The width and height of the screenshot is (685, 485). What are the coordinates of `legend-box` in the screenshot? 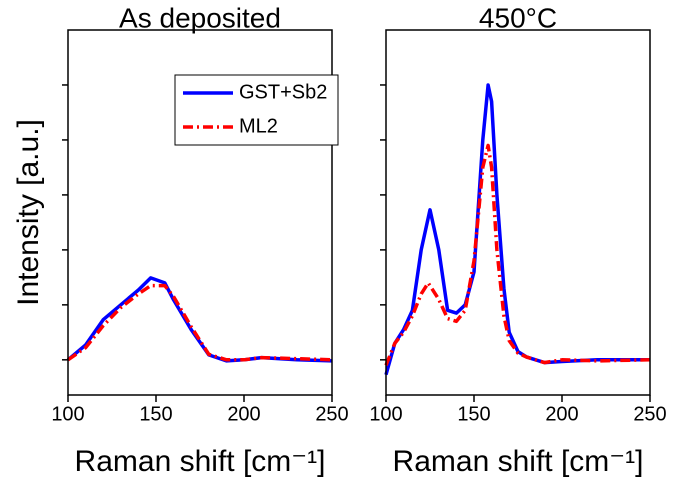 It's located at (256, 110).